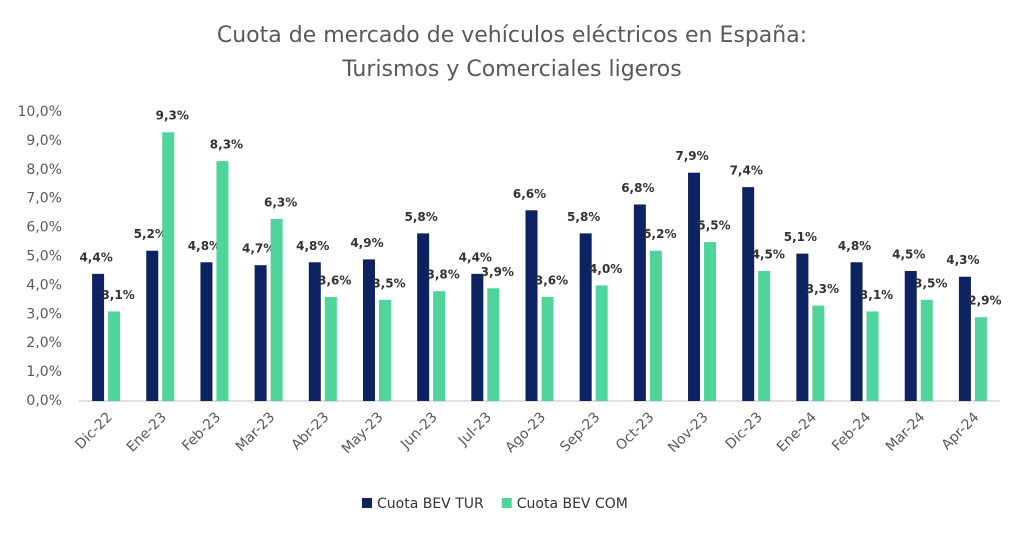 The width and height of the screenshot is (1024, 541). What do you see at coordinates (605, 269) in the screenshot?
I see `value-label: 4,0%` at bounding box center [605, 269].